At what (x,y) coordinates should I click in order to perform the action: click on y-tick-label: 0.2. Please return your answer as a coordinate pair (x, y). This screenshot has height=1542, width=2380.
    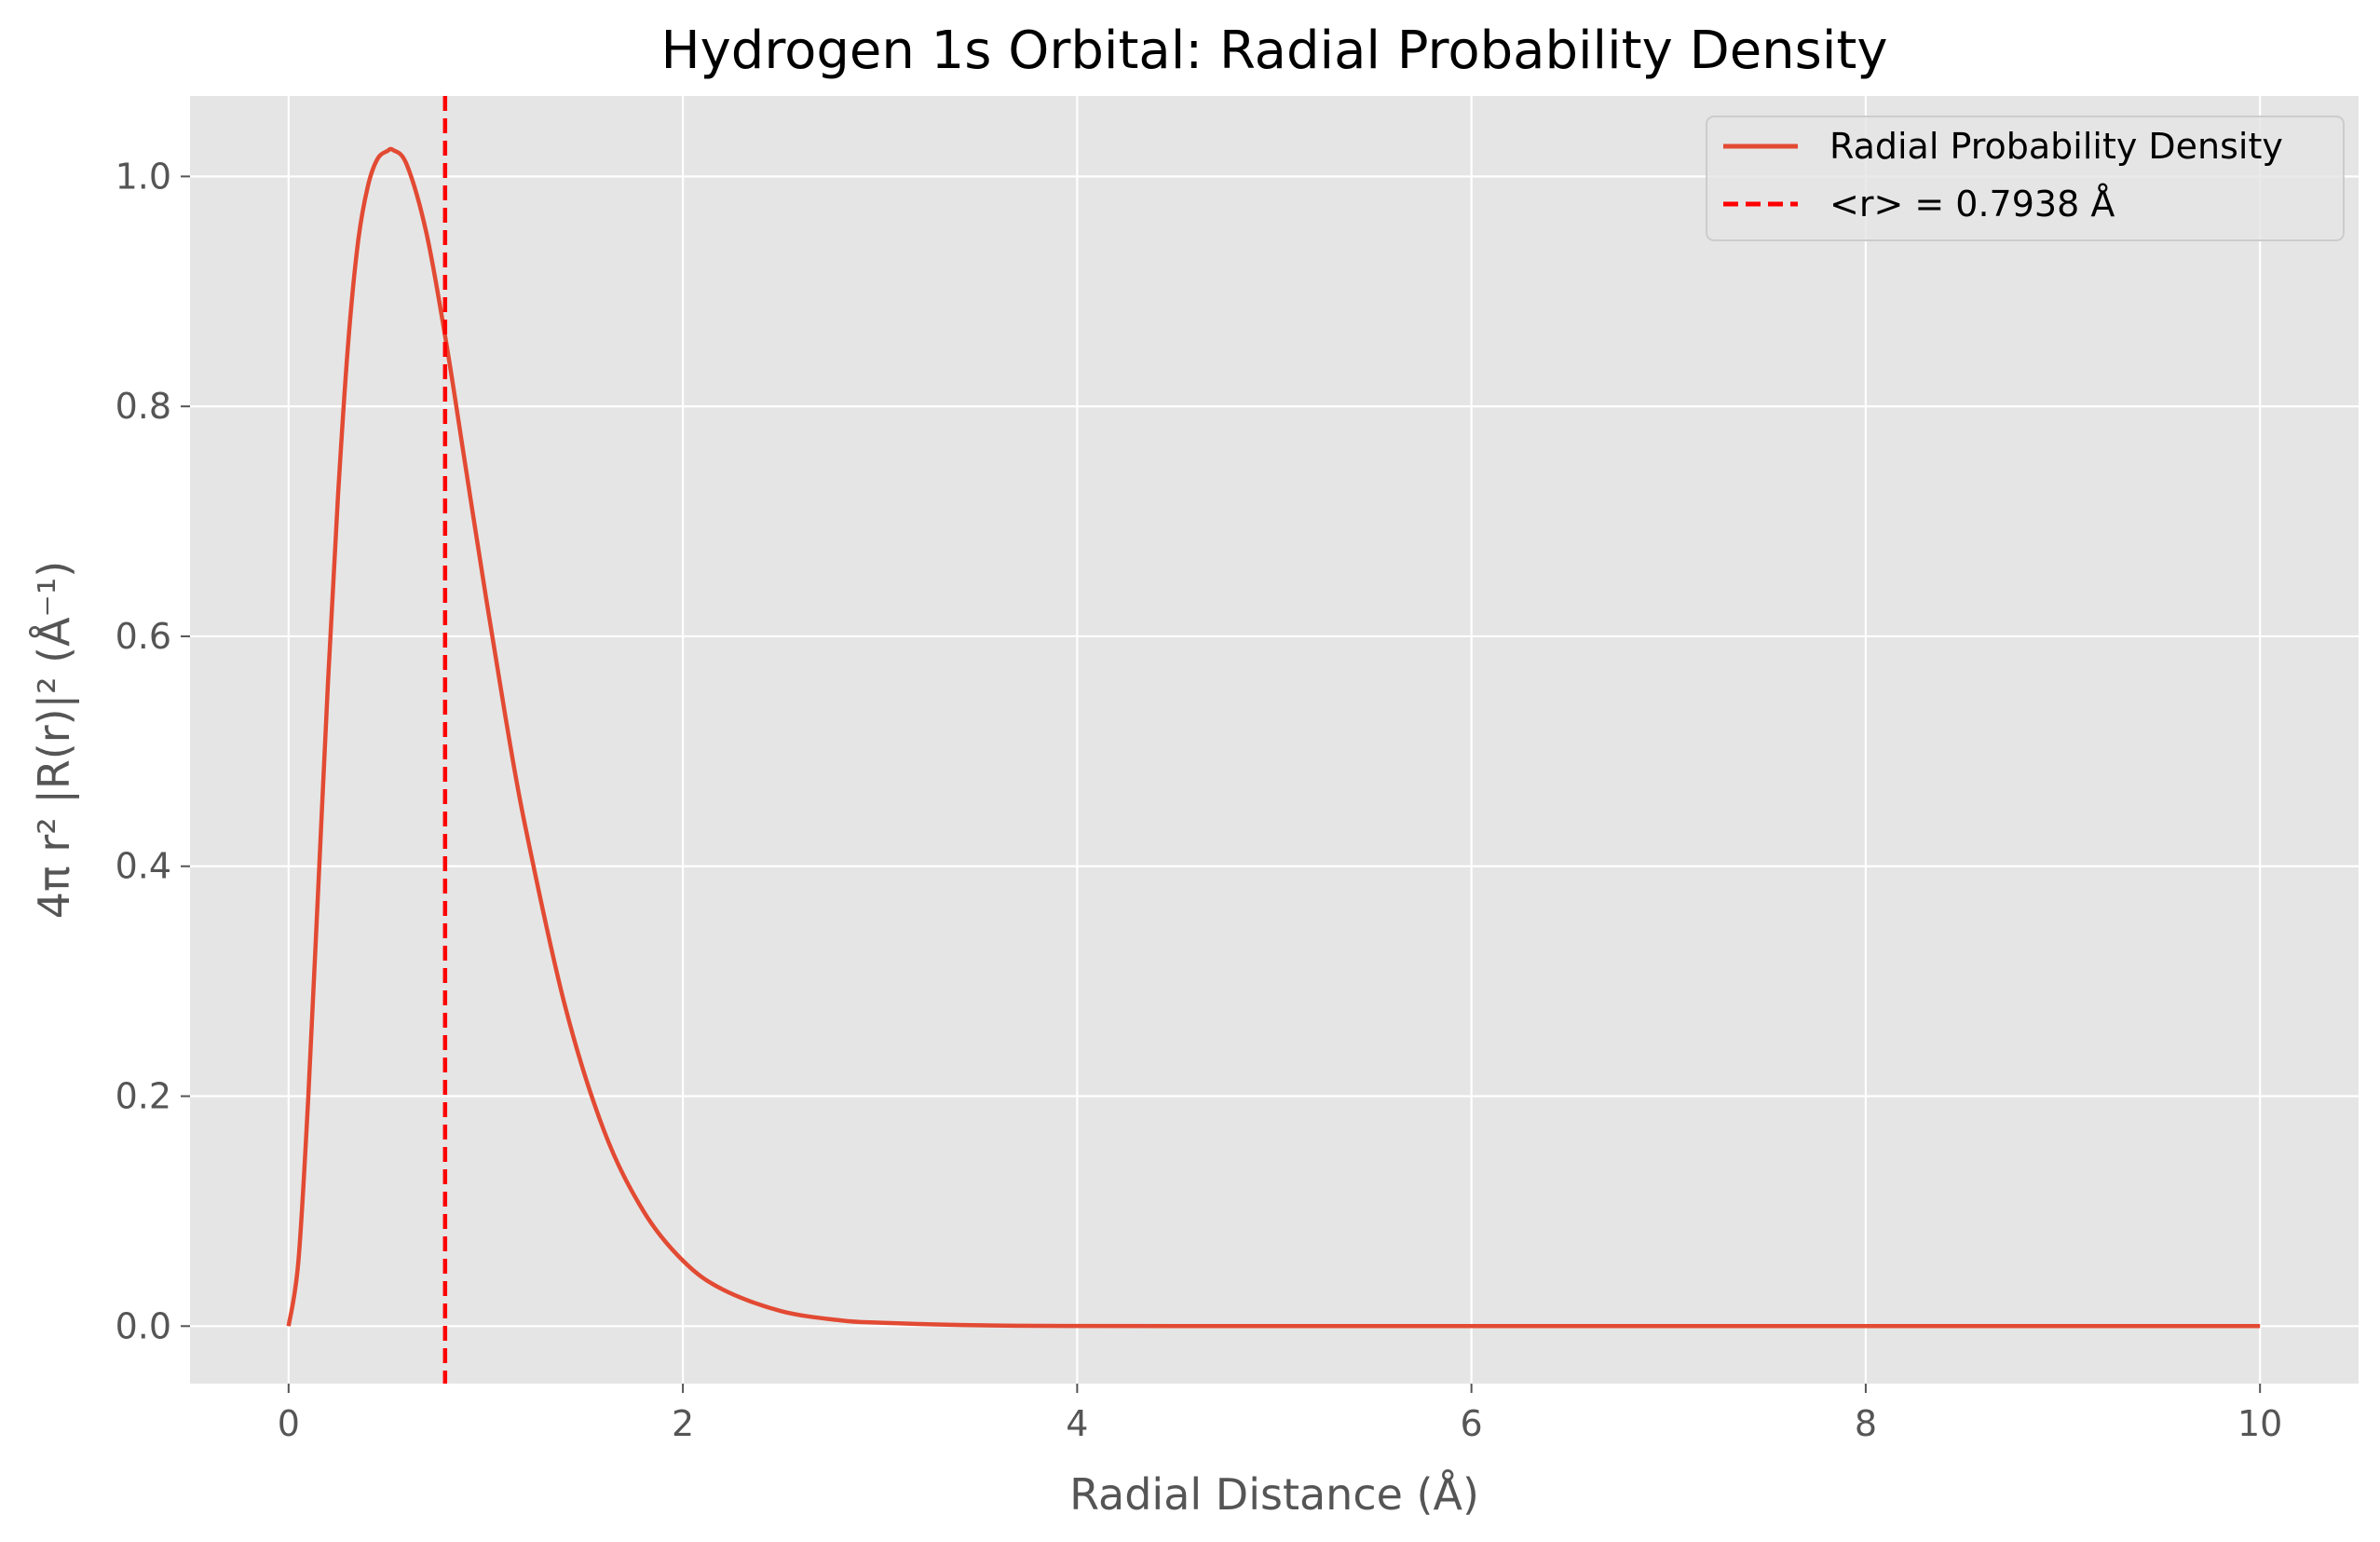
    Looking at the image, I should click on (143, 1096).